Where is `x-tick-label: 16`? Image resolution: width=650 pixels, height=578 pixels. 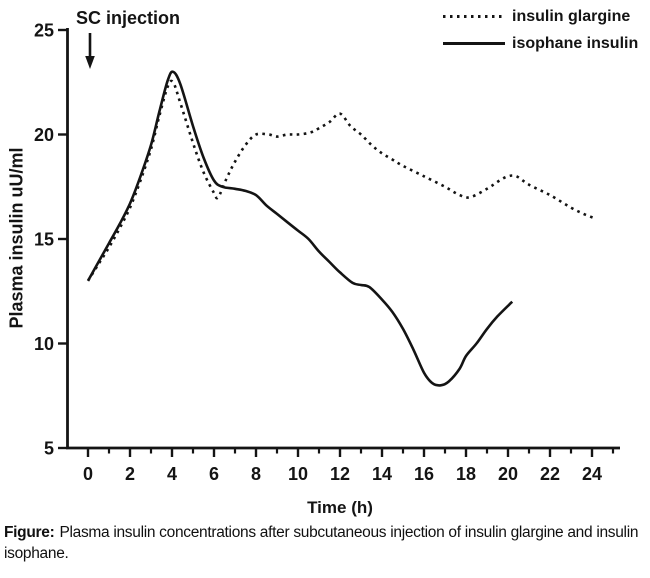 x-tick-label: 16 is located at coordinates (424, 474).